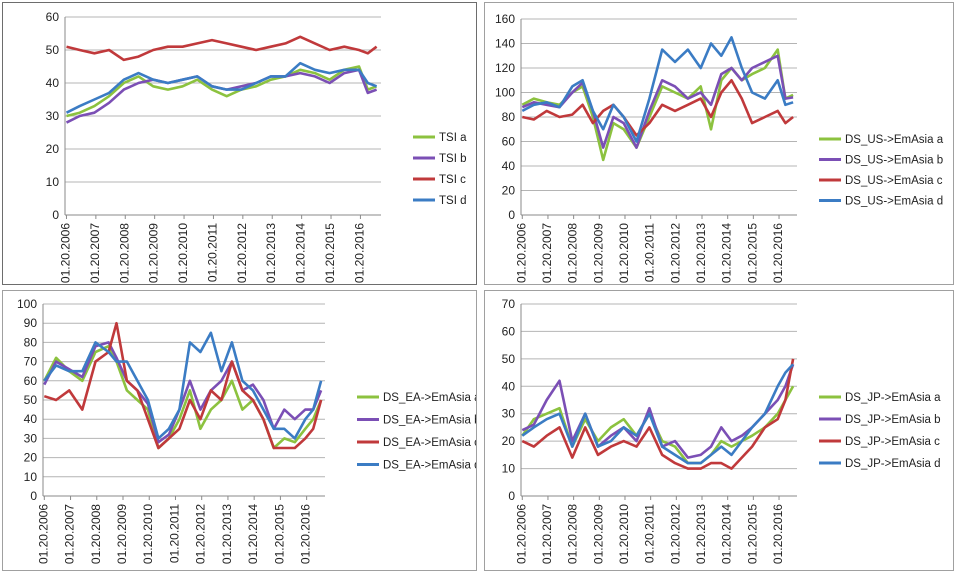 The height and width of the screenshot is (573, 956). What do you see at coordinates (505, 68) in the screenshot?
I see `y-tick-label: 120` at bounding box center [505, 68].